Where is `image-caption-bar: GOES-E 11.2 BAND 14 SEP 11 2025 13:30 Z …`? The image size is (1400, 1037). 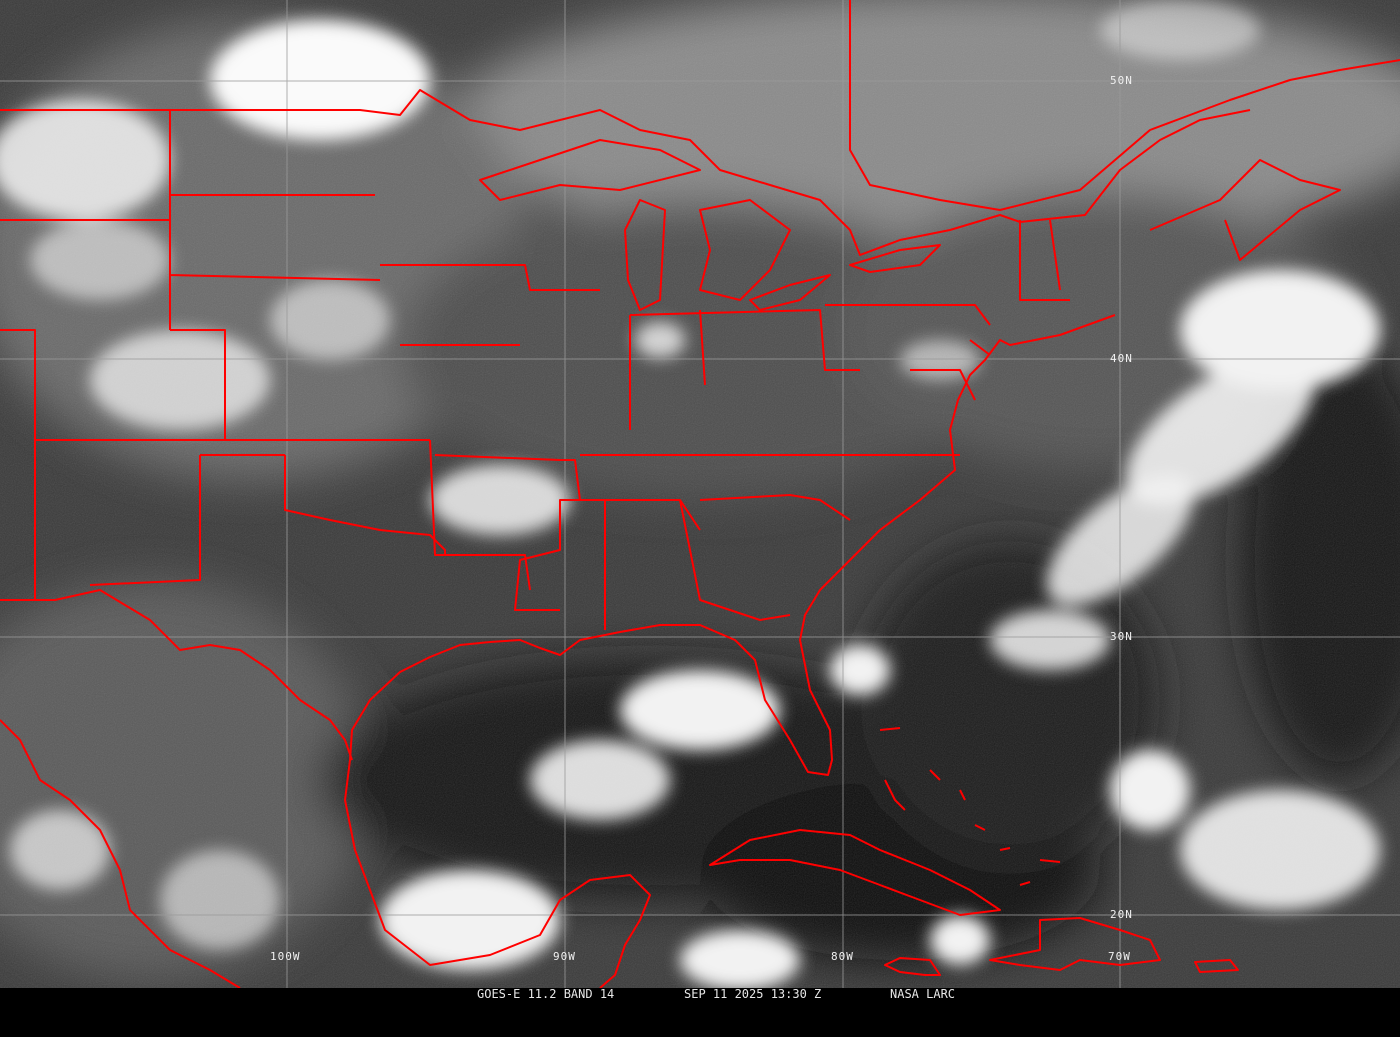 image-caption-bar: GOES-E 11.2 BAND 14 SEP 11 2025 13:30 Z … is located at coordinates (700, 994).